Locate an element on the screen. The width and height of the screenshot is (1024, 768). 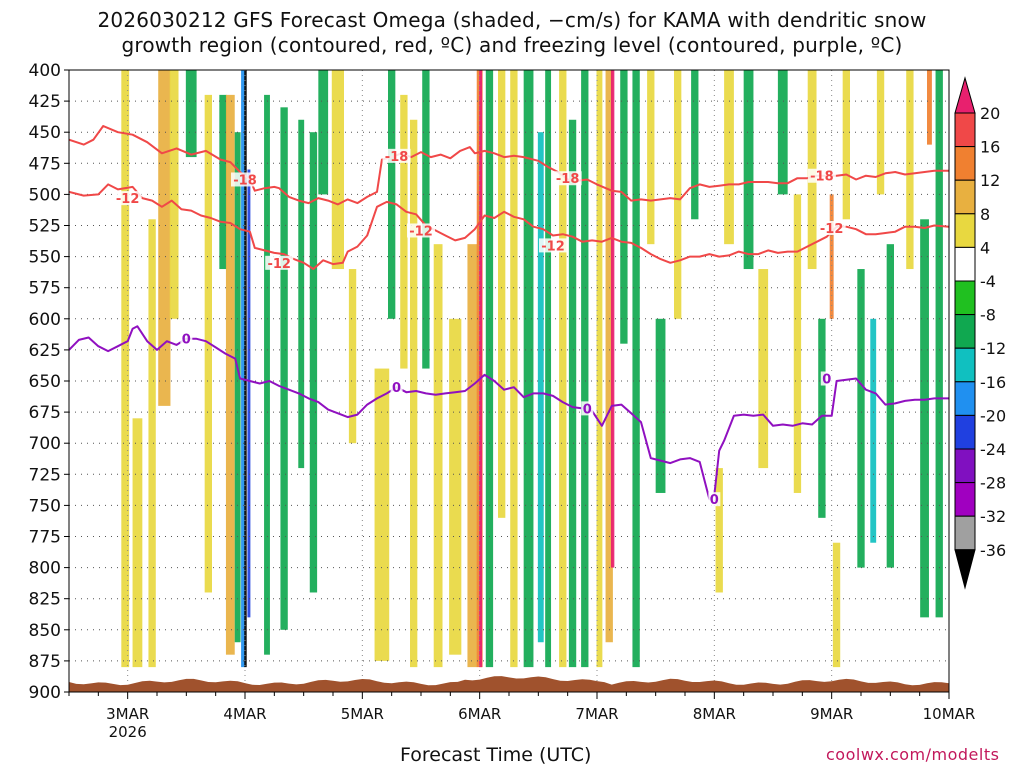
dendritic-contour--18-label-0: -18 is located at coordinates (245, 180).